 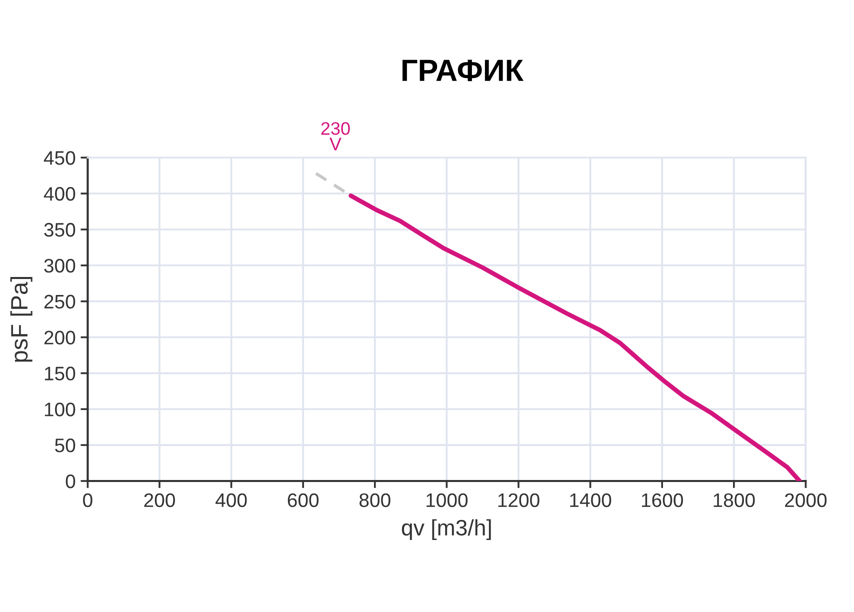 What do you see at coordinates (519, 500) in the screenshot?
I see `x-tick-label: 1200` at bounding box center [519, 500].